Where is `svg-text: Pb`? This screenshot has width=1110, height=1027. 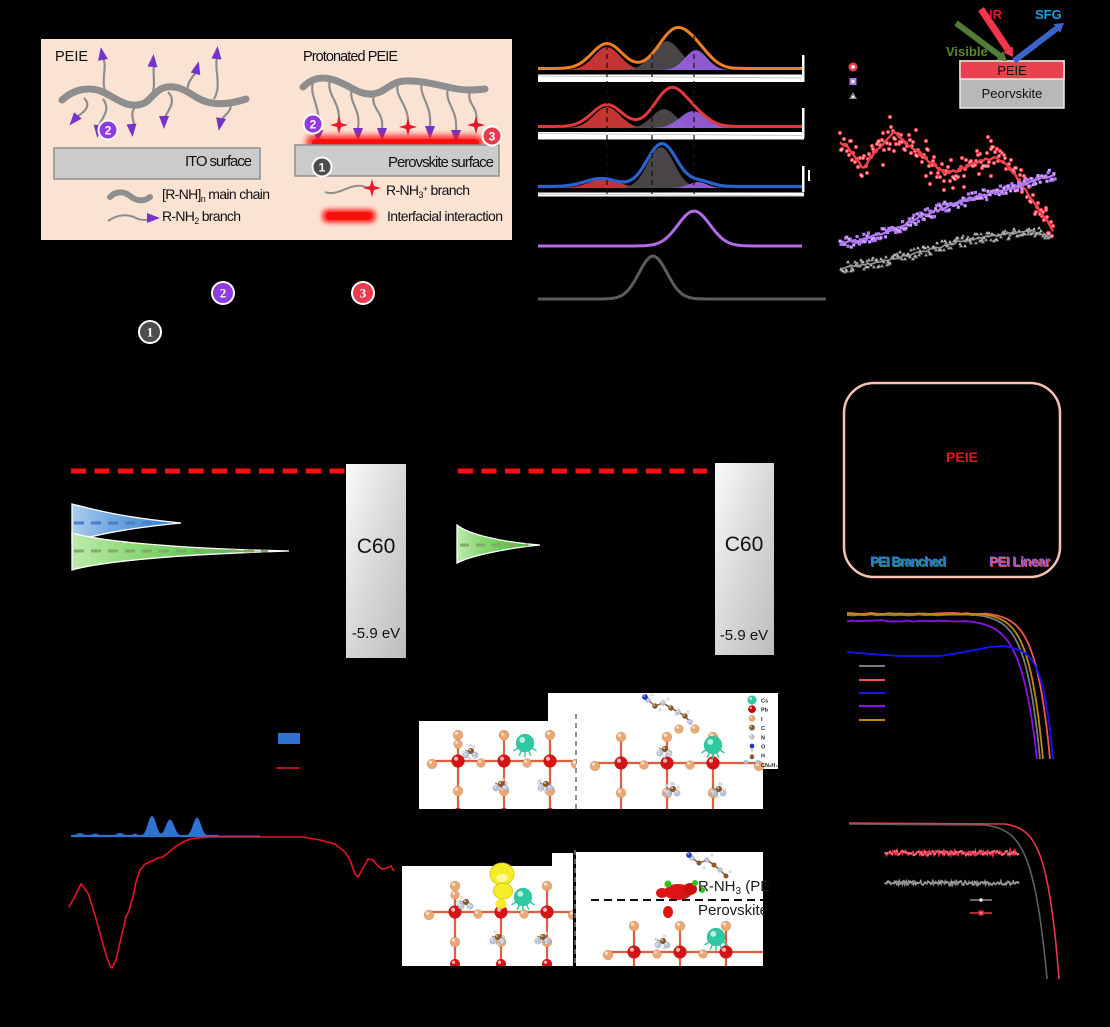
svg-text: Pb is located at coordinates (765, 711).